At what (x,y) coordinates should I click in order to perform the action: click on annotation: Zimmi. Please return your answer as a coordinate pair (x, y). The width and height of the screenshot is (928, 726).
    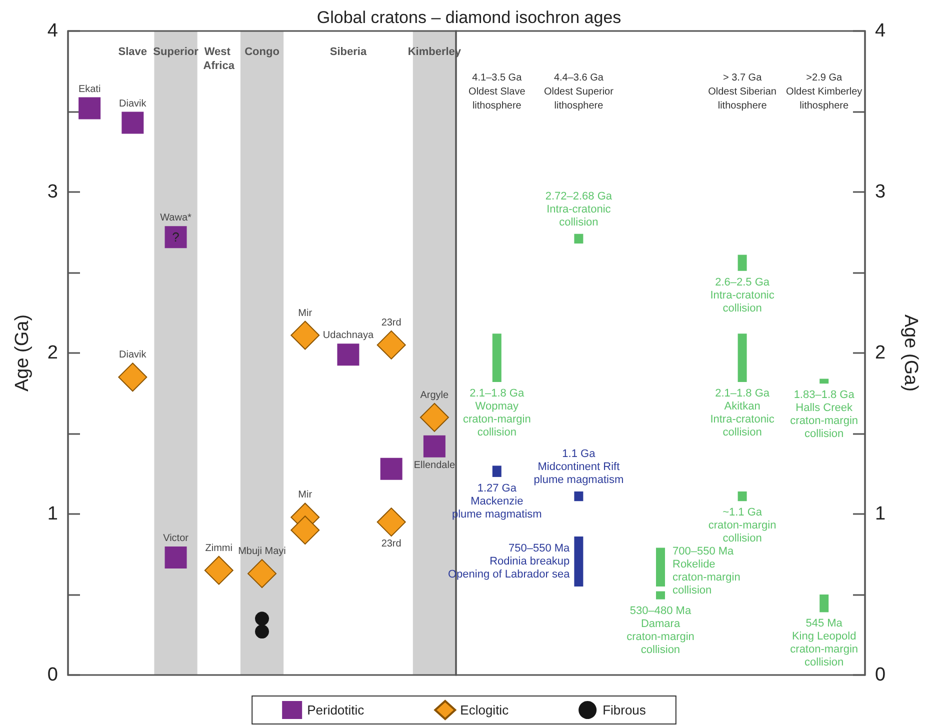
    Looking at the image, I should click on (218, 548).